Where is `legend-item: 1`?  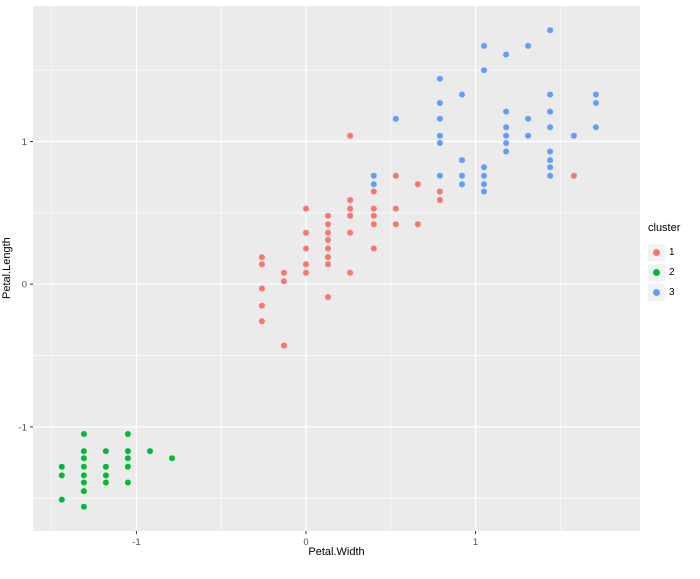
legend-item: 1 is located at coordinates (664, 252).